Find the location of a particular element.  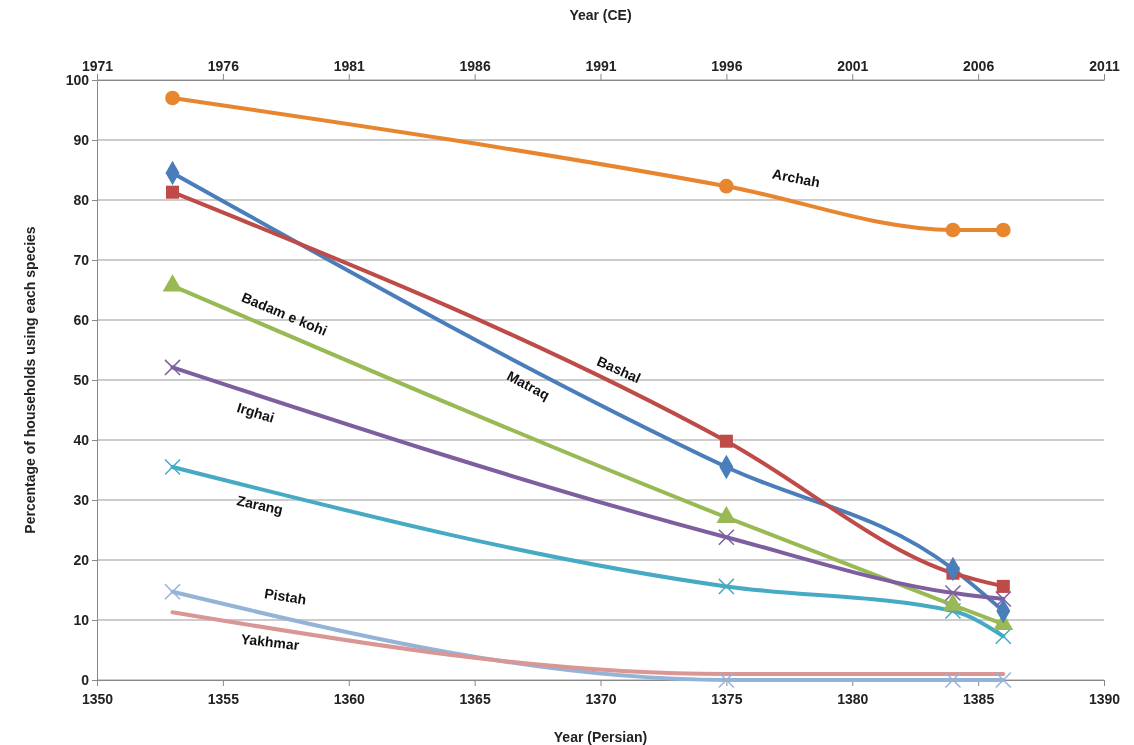

y-tick-label: 50 is located at coordinates (81, 379).